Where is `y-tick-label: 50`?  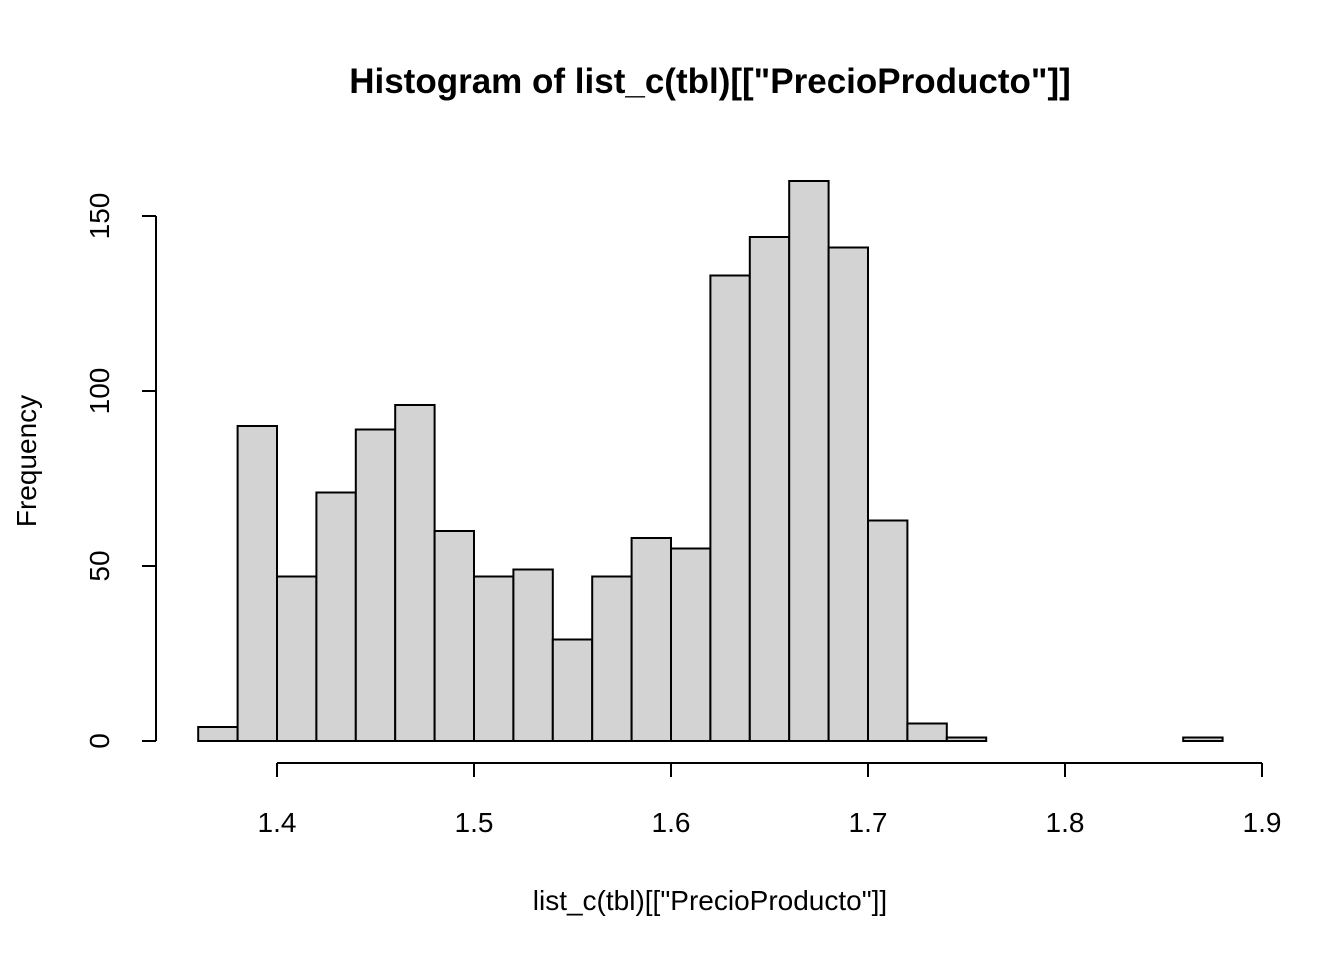
y-tick-label: 50 is located at coordinates (99, 565).